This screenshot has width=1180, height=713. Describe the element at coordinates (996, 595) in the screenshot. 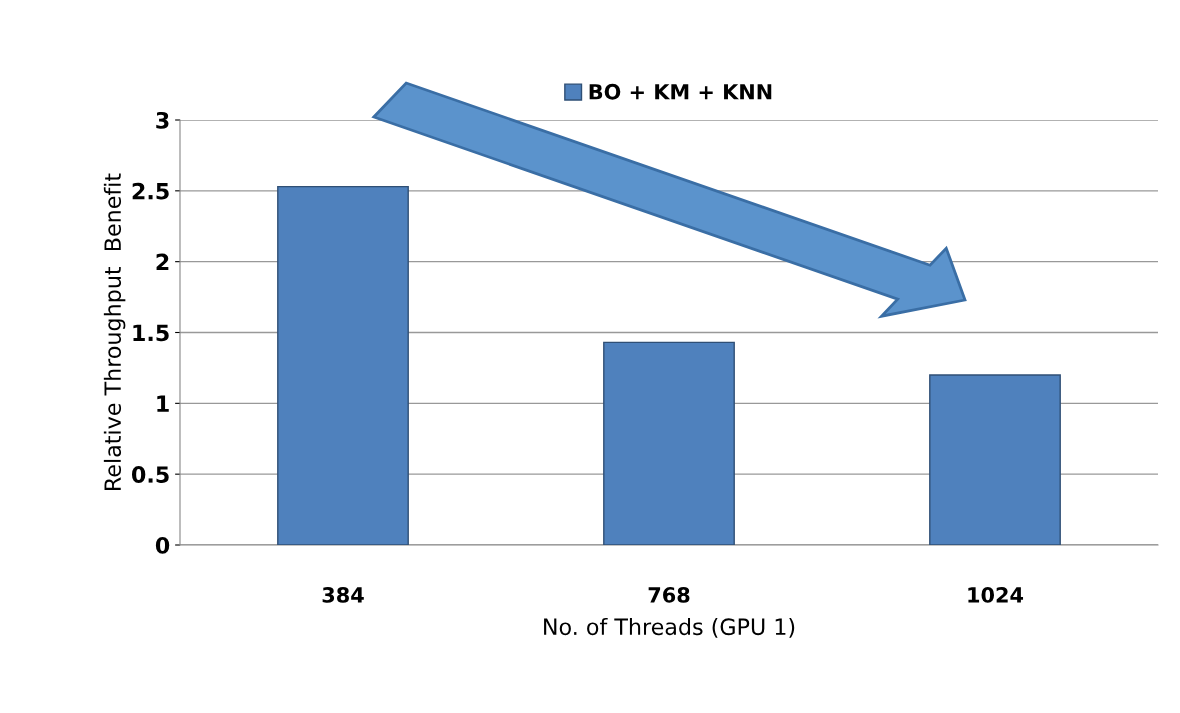

I see `x-tick-label: 1024` at that location.